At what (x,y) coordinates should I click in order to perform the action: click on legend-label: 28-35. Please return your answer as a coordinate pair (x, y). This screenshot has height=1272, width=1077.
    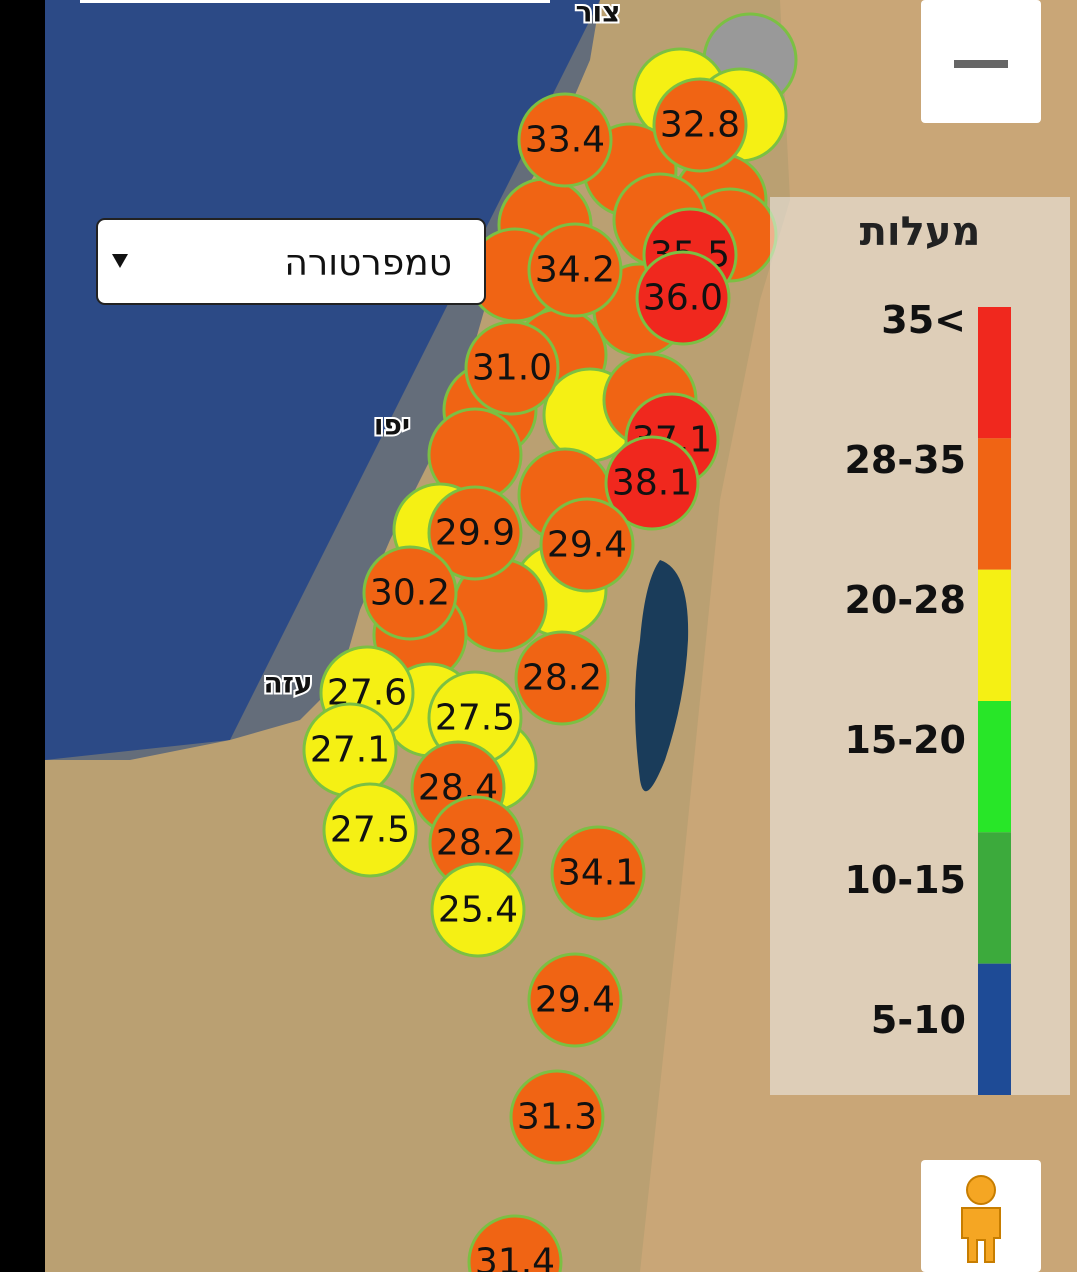
    Looking at the image, I should click on (905, 460).